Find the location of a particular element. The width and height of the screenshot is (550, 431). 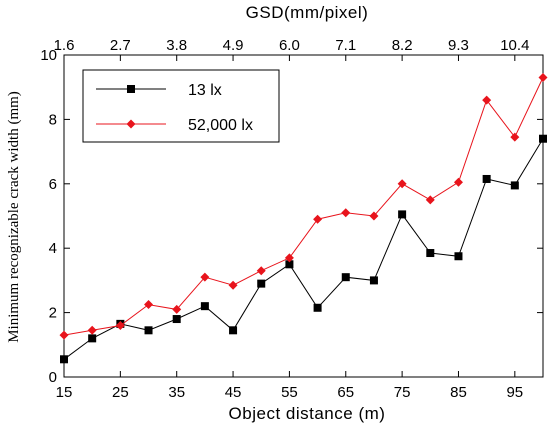

x-tick-label: 35 is located at coordinates (176, 392).